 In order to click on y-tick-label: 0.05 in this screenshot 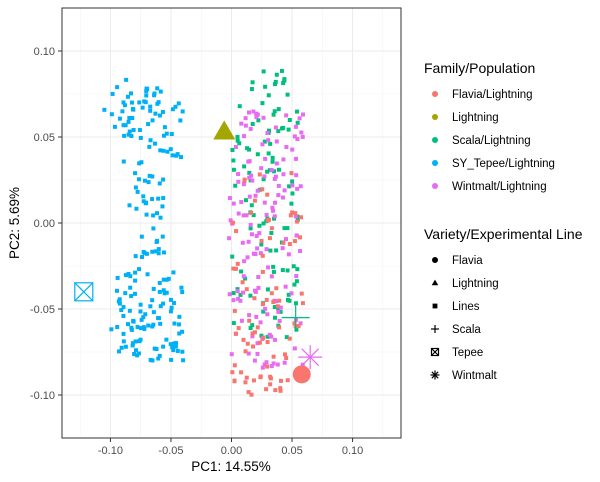, I will do `click(44, 138)`.